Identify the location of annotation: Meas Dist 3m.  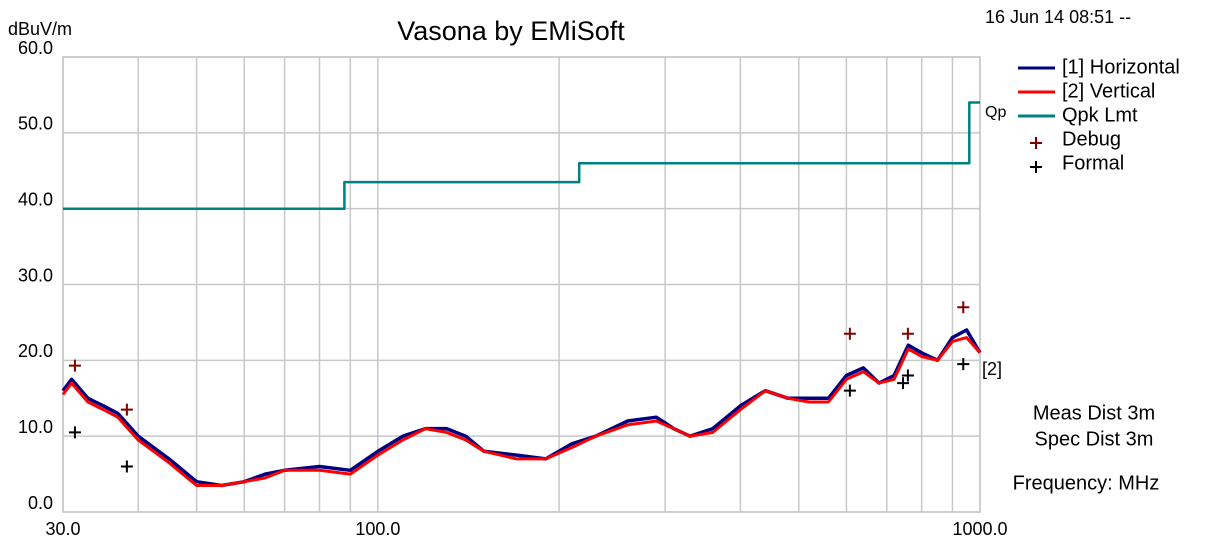
(1094, 413).